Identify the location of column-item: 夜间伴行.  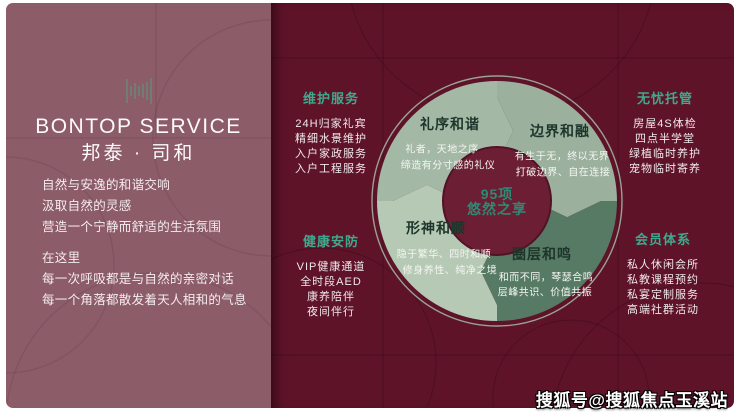
(331, 312).